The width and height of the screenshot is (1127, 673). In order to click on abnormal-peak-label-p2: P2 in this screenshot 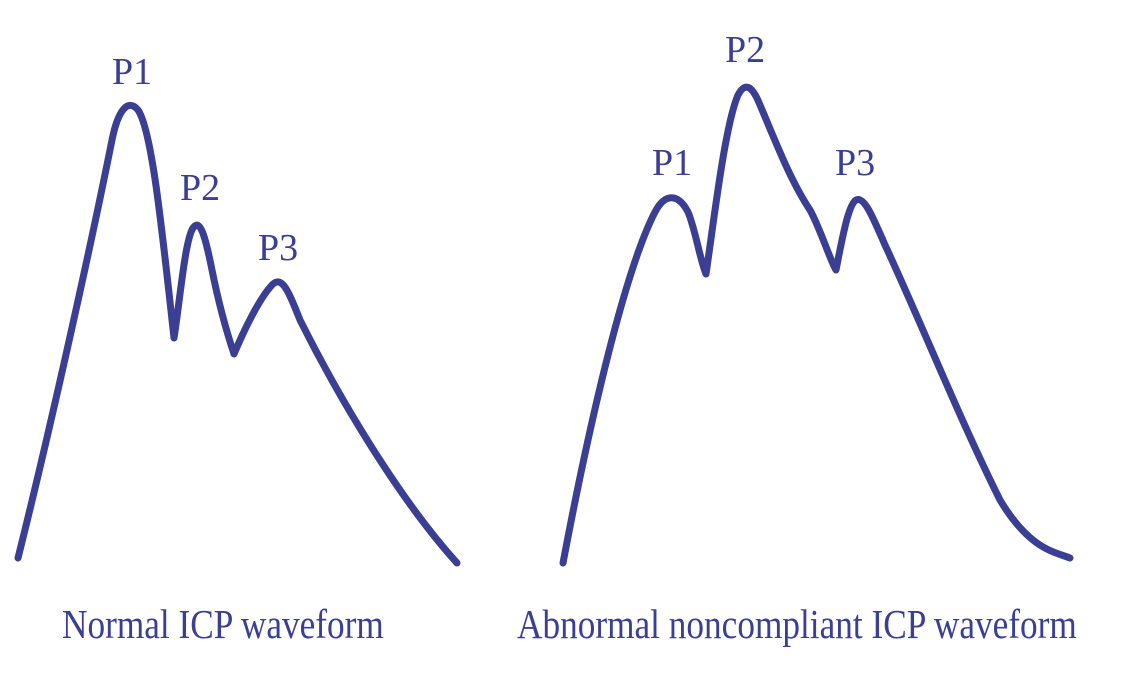, I will do `click(745, 50)`.